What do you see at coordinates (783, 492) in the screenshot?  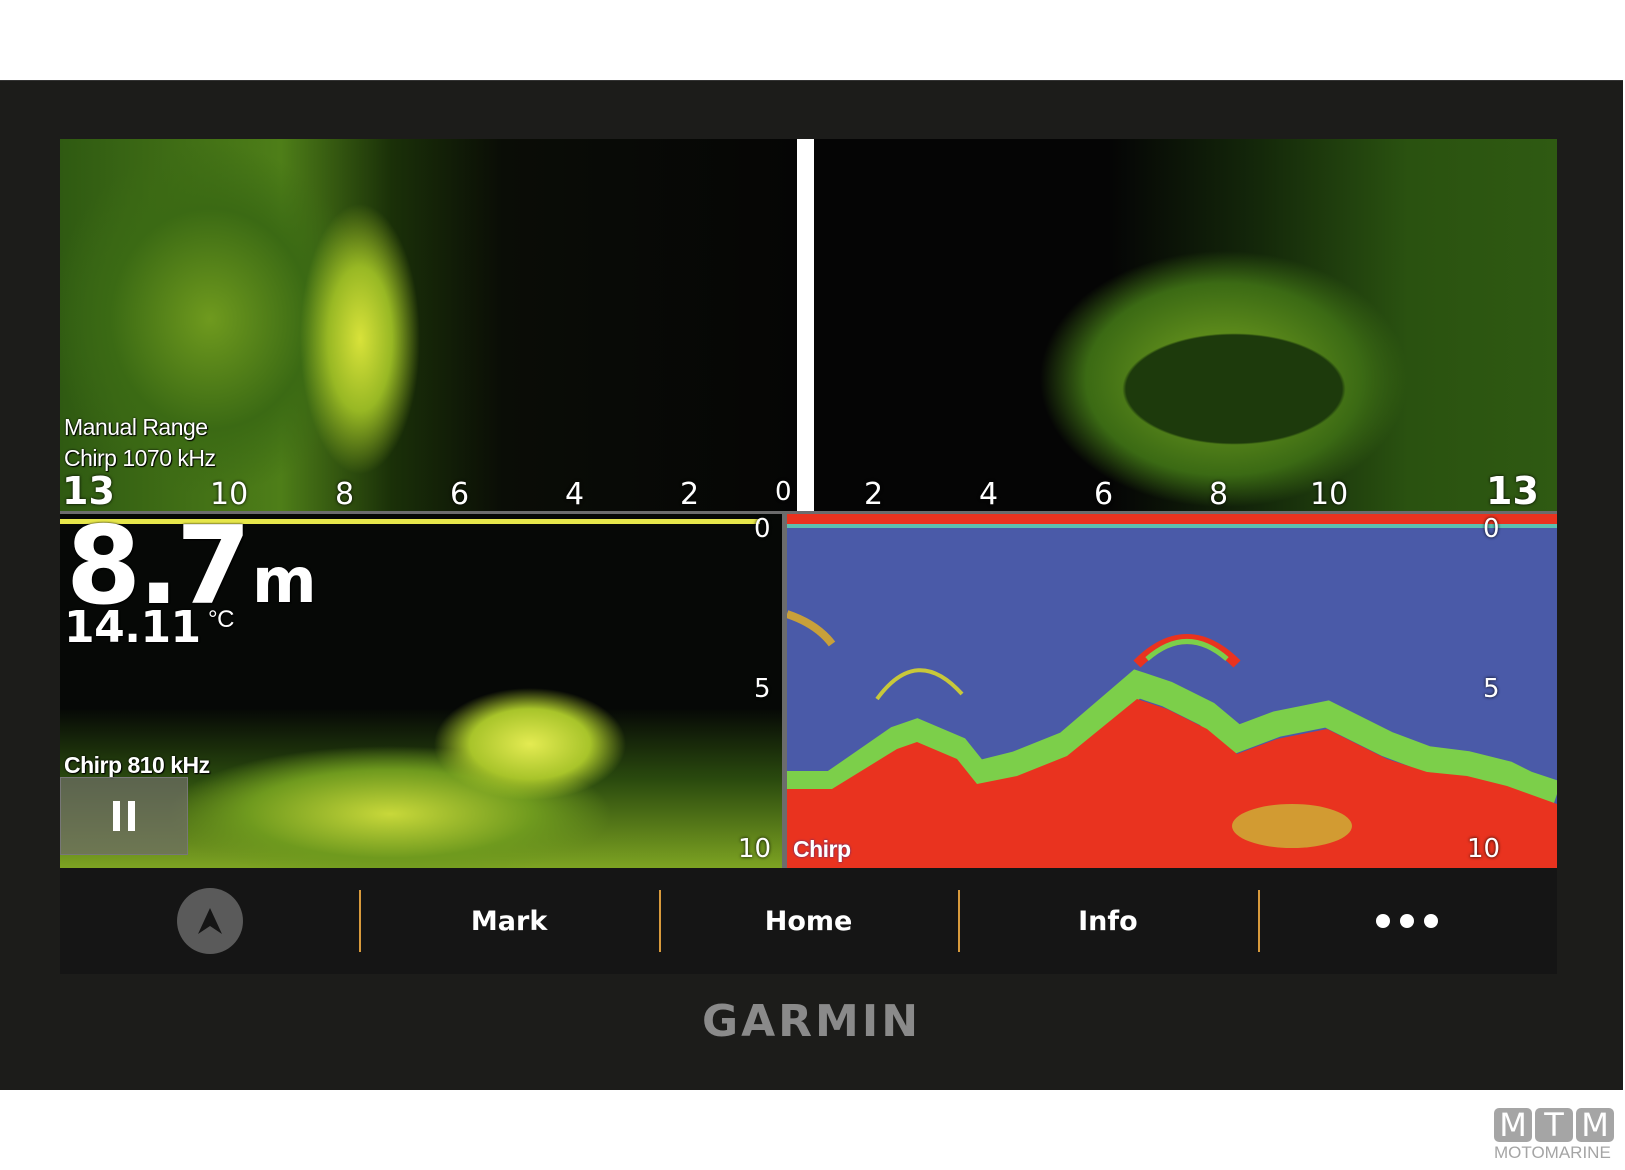 I see `scale-tick: 0` at bounding box center [783, 492].